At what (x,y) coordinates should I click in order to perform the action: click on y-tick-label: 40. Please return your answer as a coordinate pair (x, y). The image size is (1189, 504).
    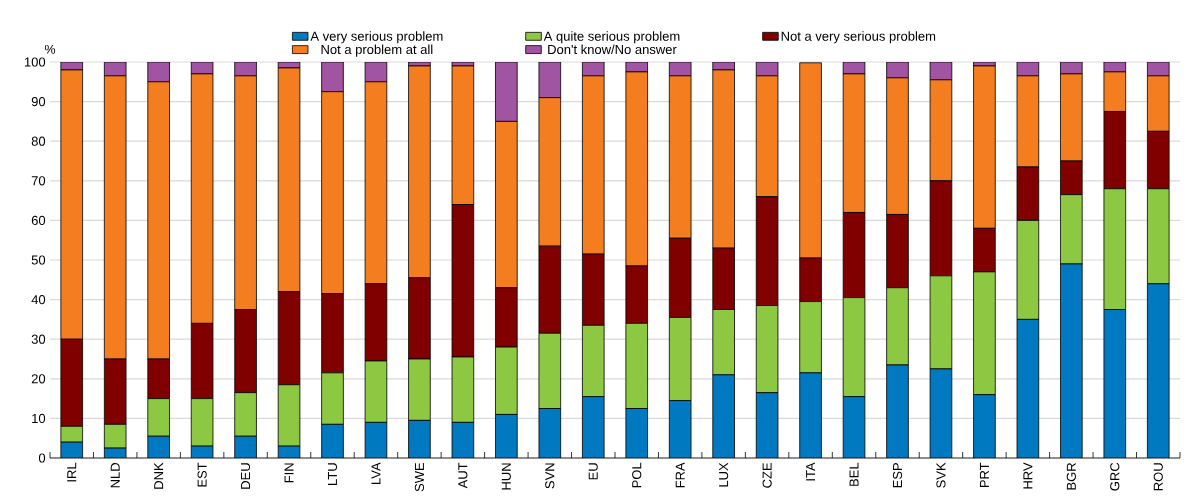
    Looking at the image, I should click on (38, 300).